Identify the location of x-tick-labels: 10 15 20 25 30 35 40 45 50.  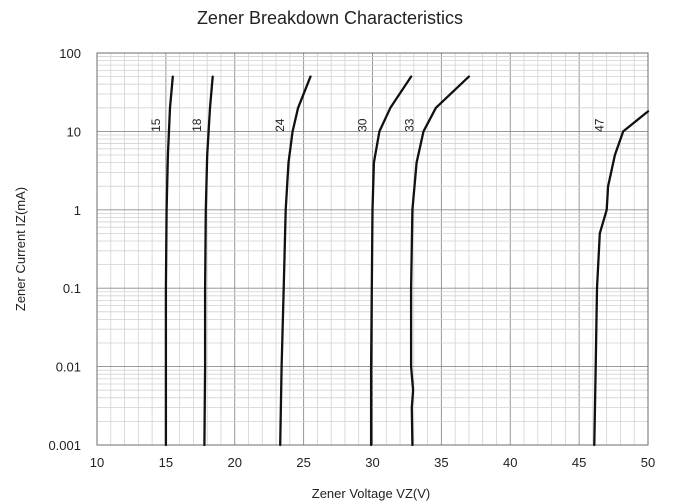
(372, 462).